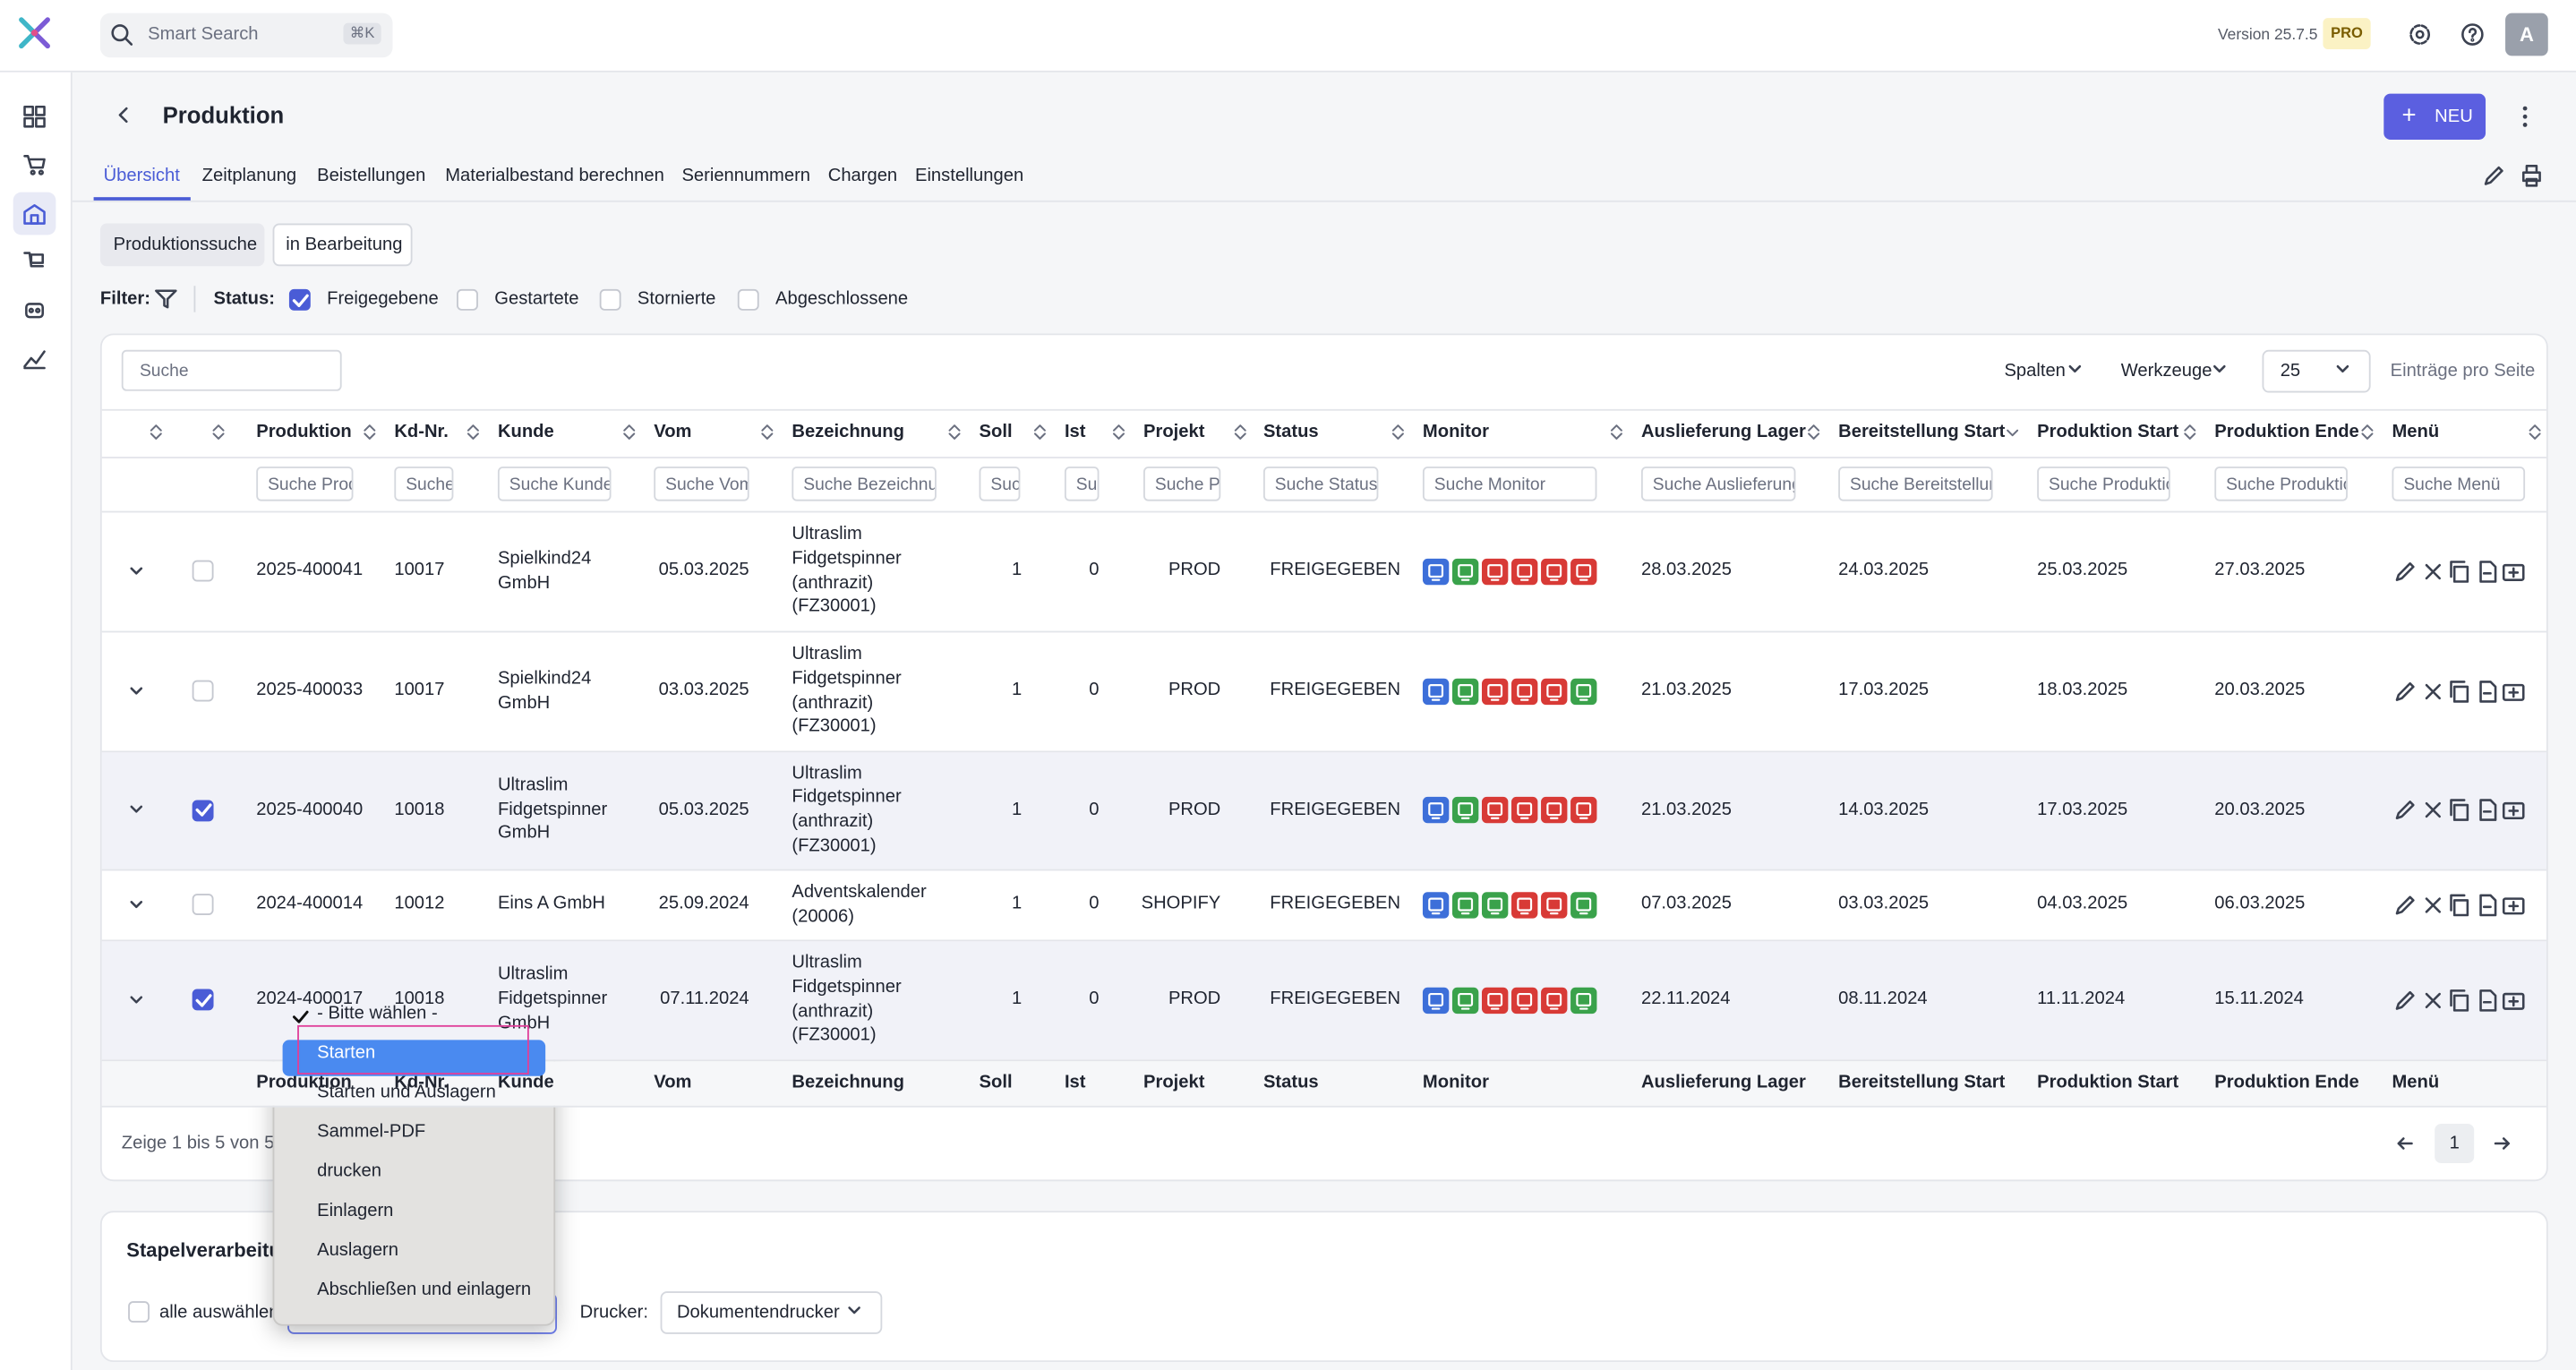 This screenshot has height=1370, width=2576. What do you see at coordinates (34, 33) in the screenshot?
I see `logo` at bounding box center [34, 33].